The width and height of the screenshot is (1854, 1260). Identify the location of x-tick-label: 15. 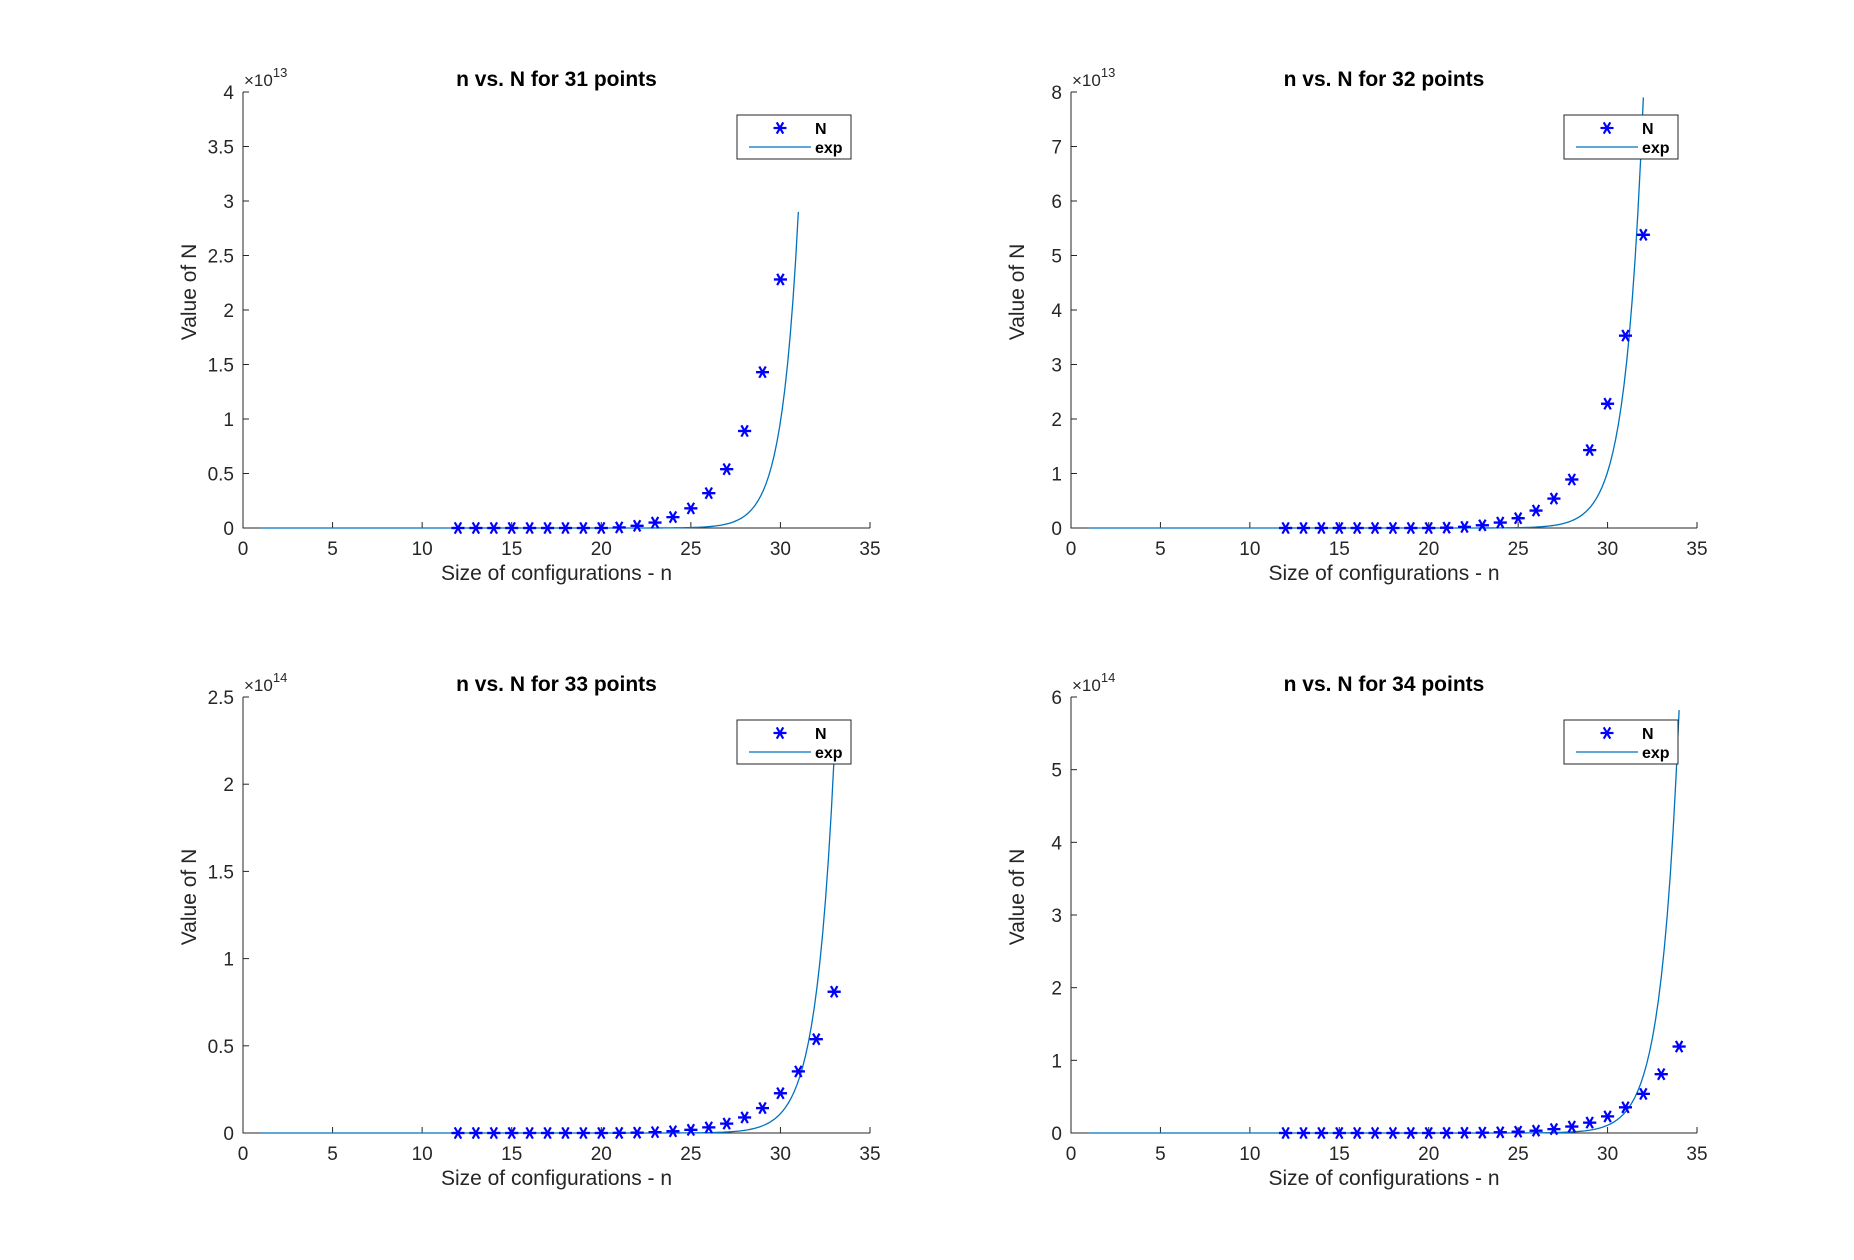
(511, 549).